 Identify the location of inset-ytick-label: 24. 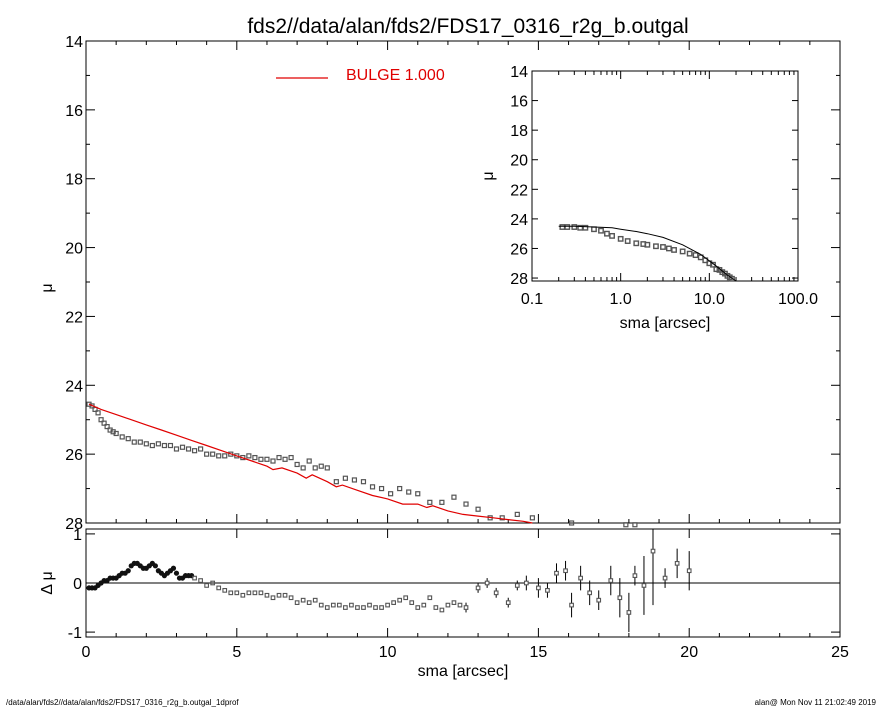
(519, 220).